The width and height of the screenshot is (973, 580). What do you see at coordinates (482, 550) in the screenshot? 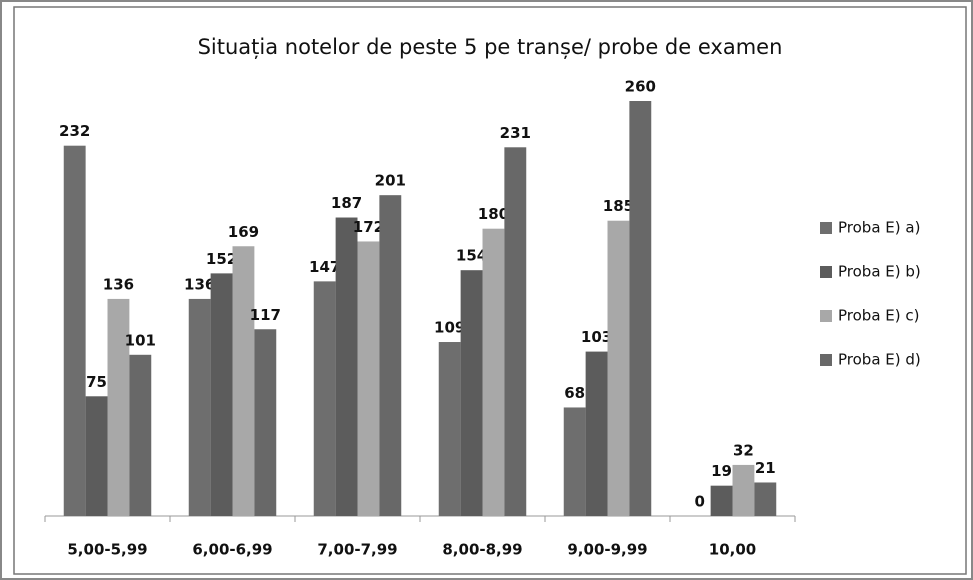
I see `x-tick-label: 8,00-8,99` at bounding box center [482, 550].